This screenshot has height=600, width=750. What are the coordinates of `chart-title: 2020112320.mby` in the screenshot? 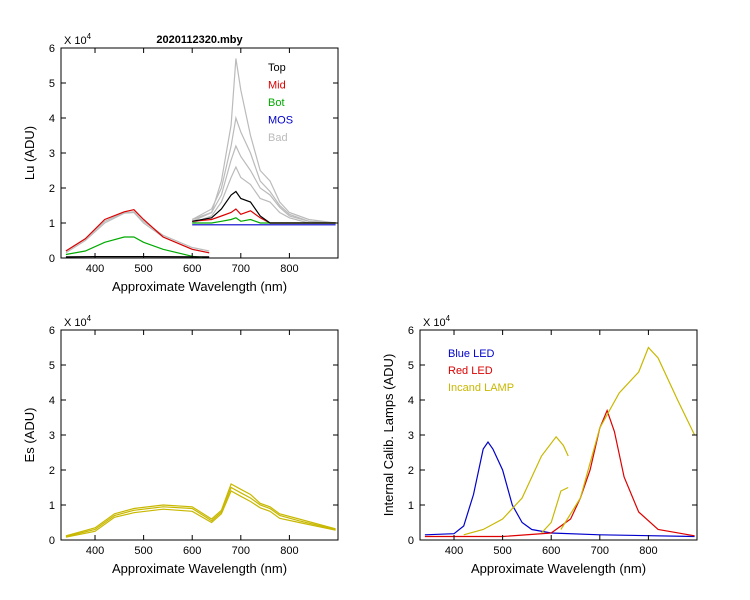 It's located at (199, 40).